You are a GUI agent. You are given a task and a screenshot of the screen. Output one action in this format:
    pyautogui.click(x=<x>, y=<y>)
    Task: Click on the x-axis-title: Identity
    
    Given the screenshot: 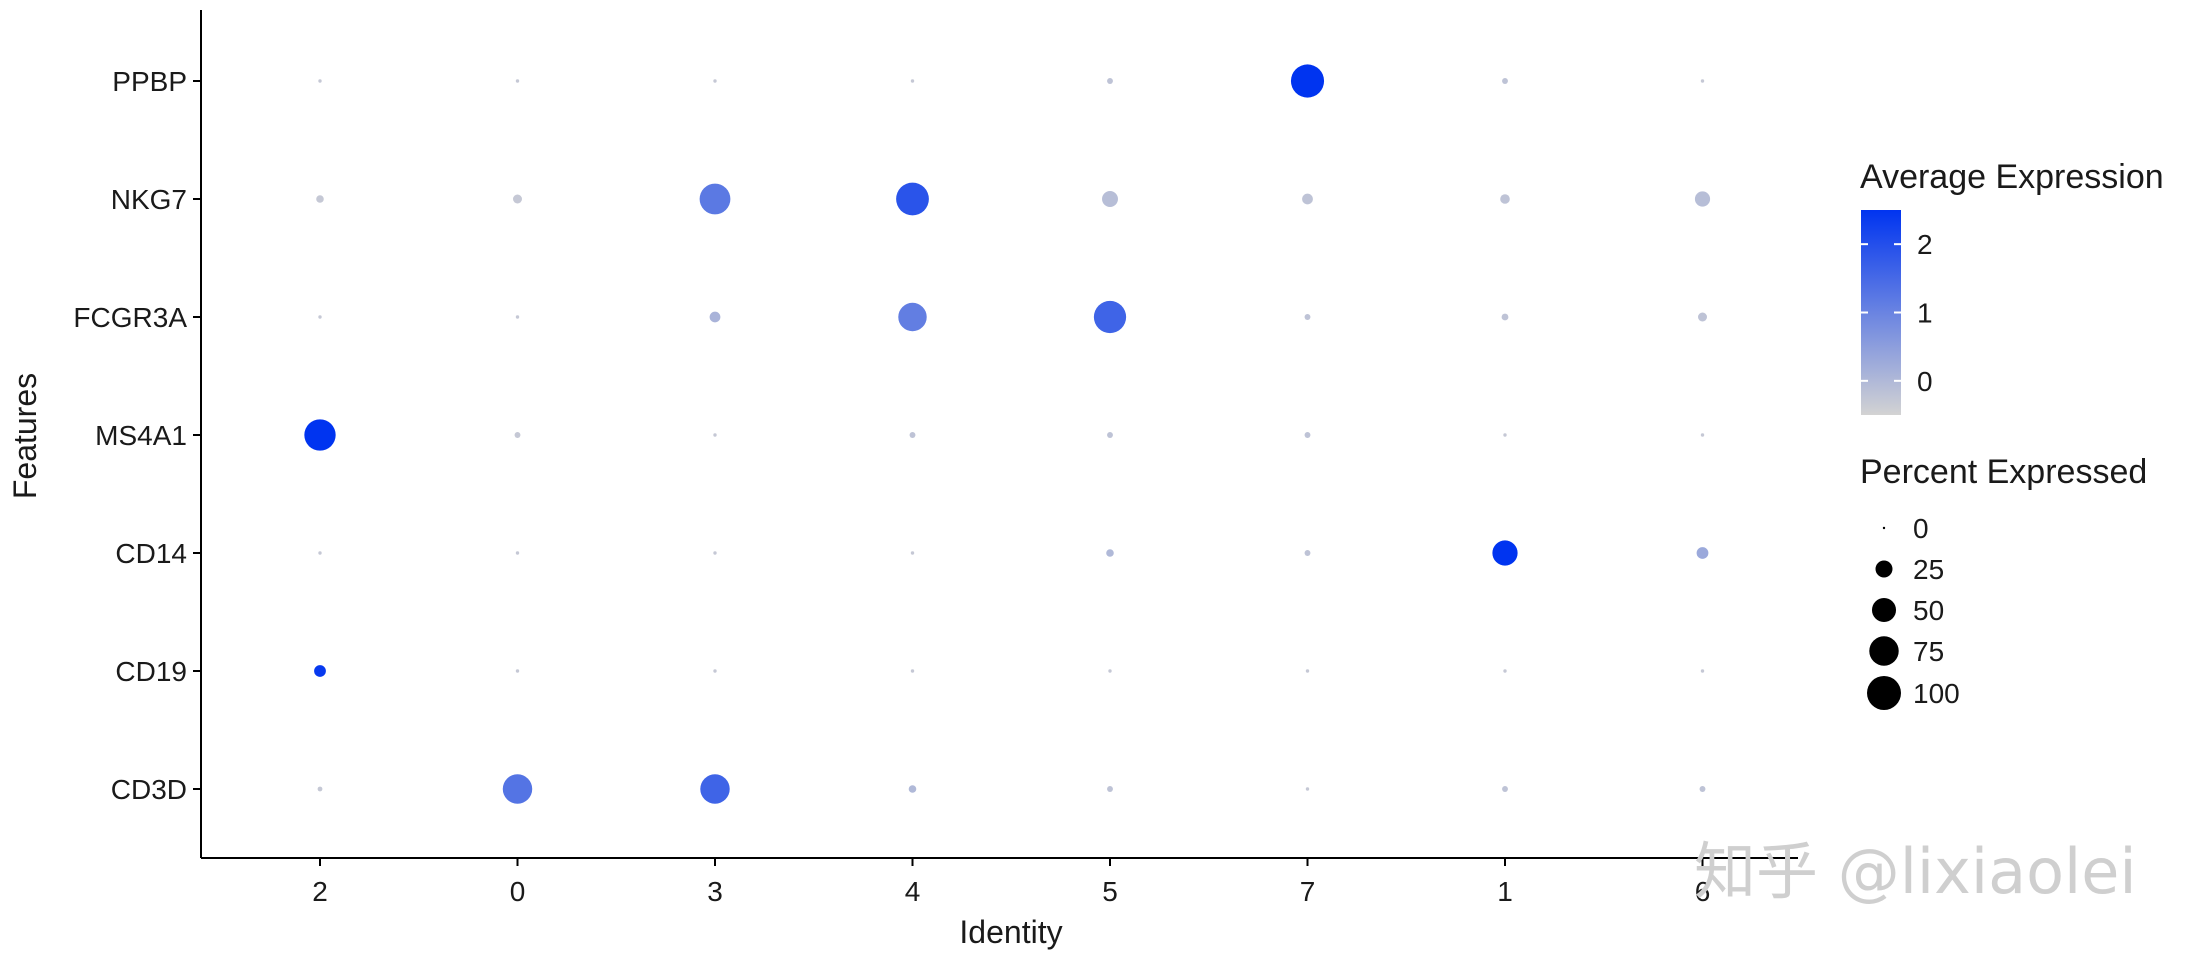 What is the action you would take?
    pyautogui.click(x=1010, y=932)
    